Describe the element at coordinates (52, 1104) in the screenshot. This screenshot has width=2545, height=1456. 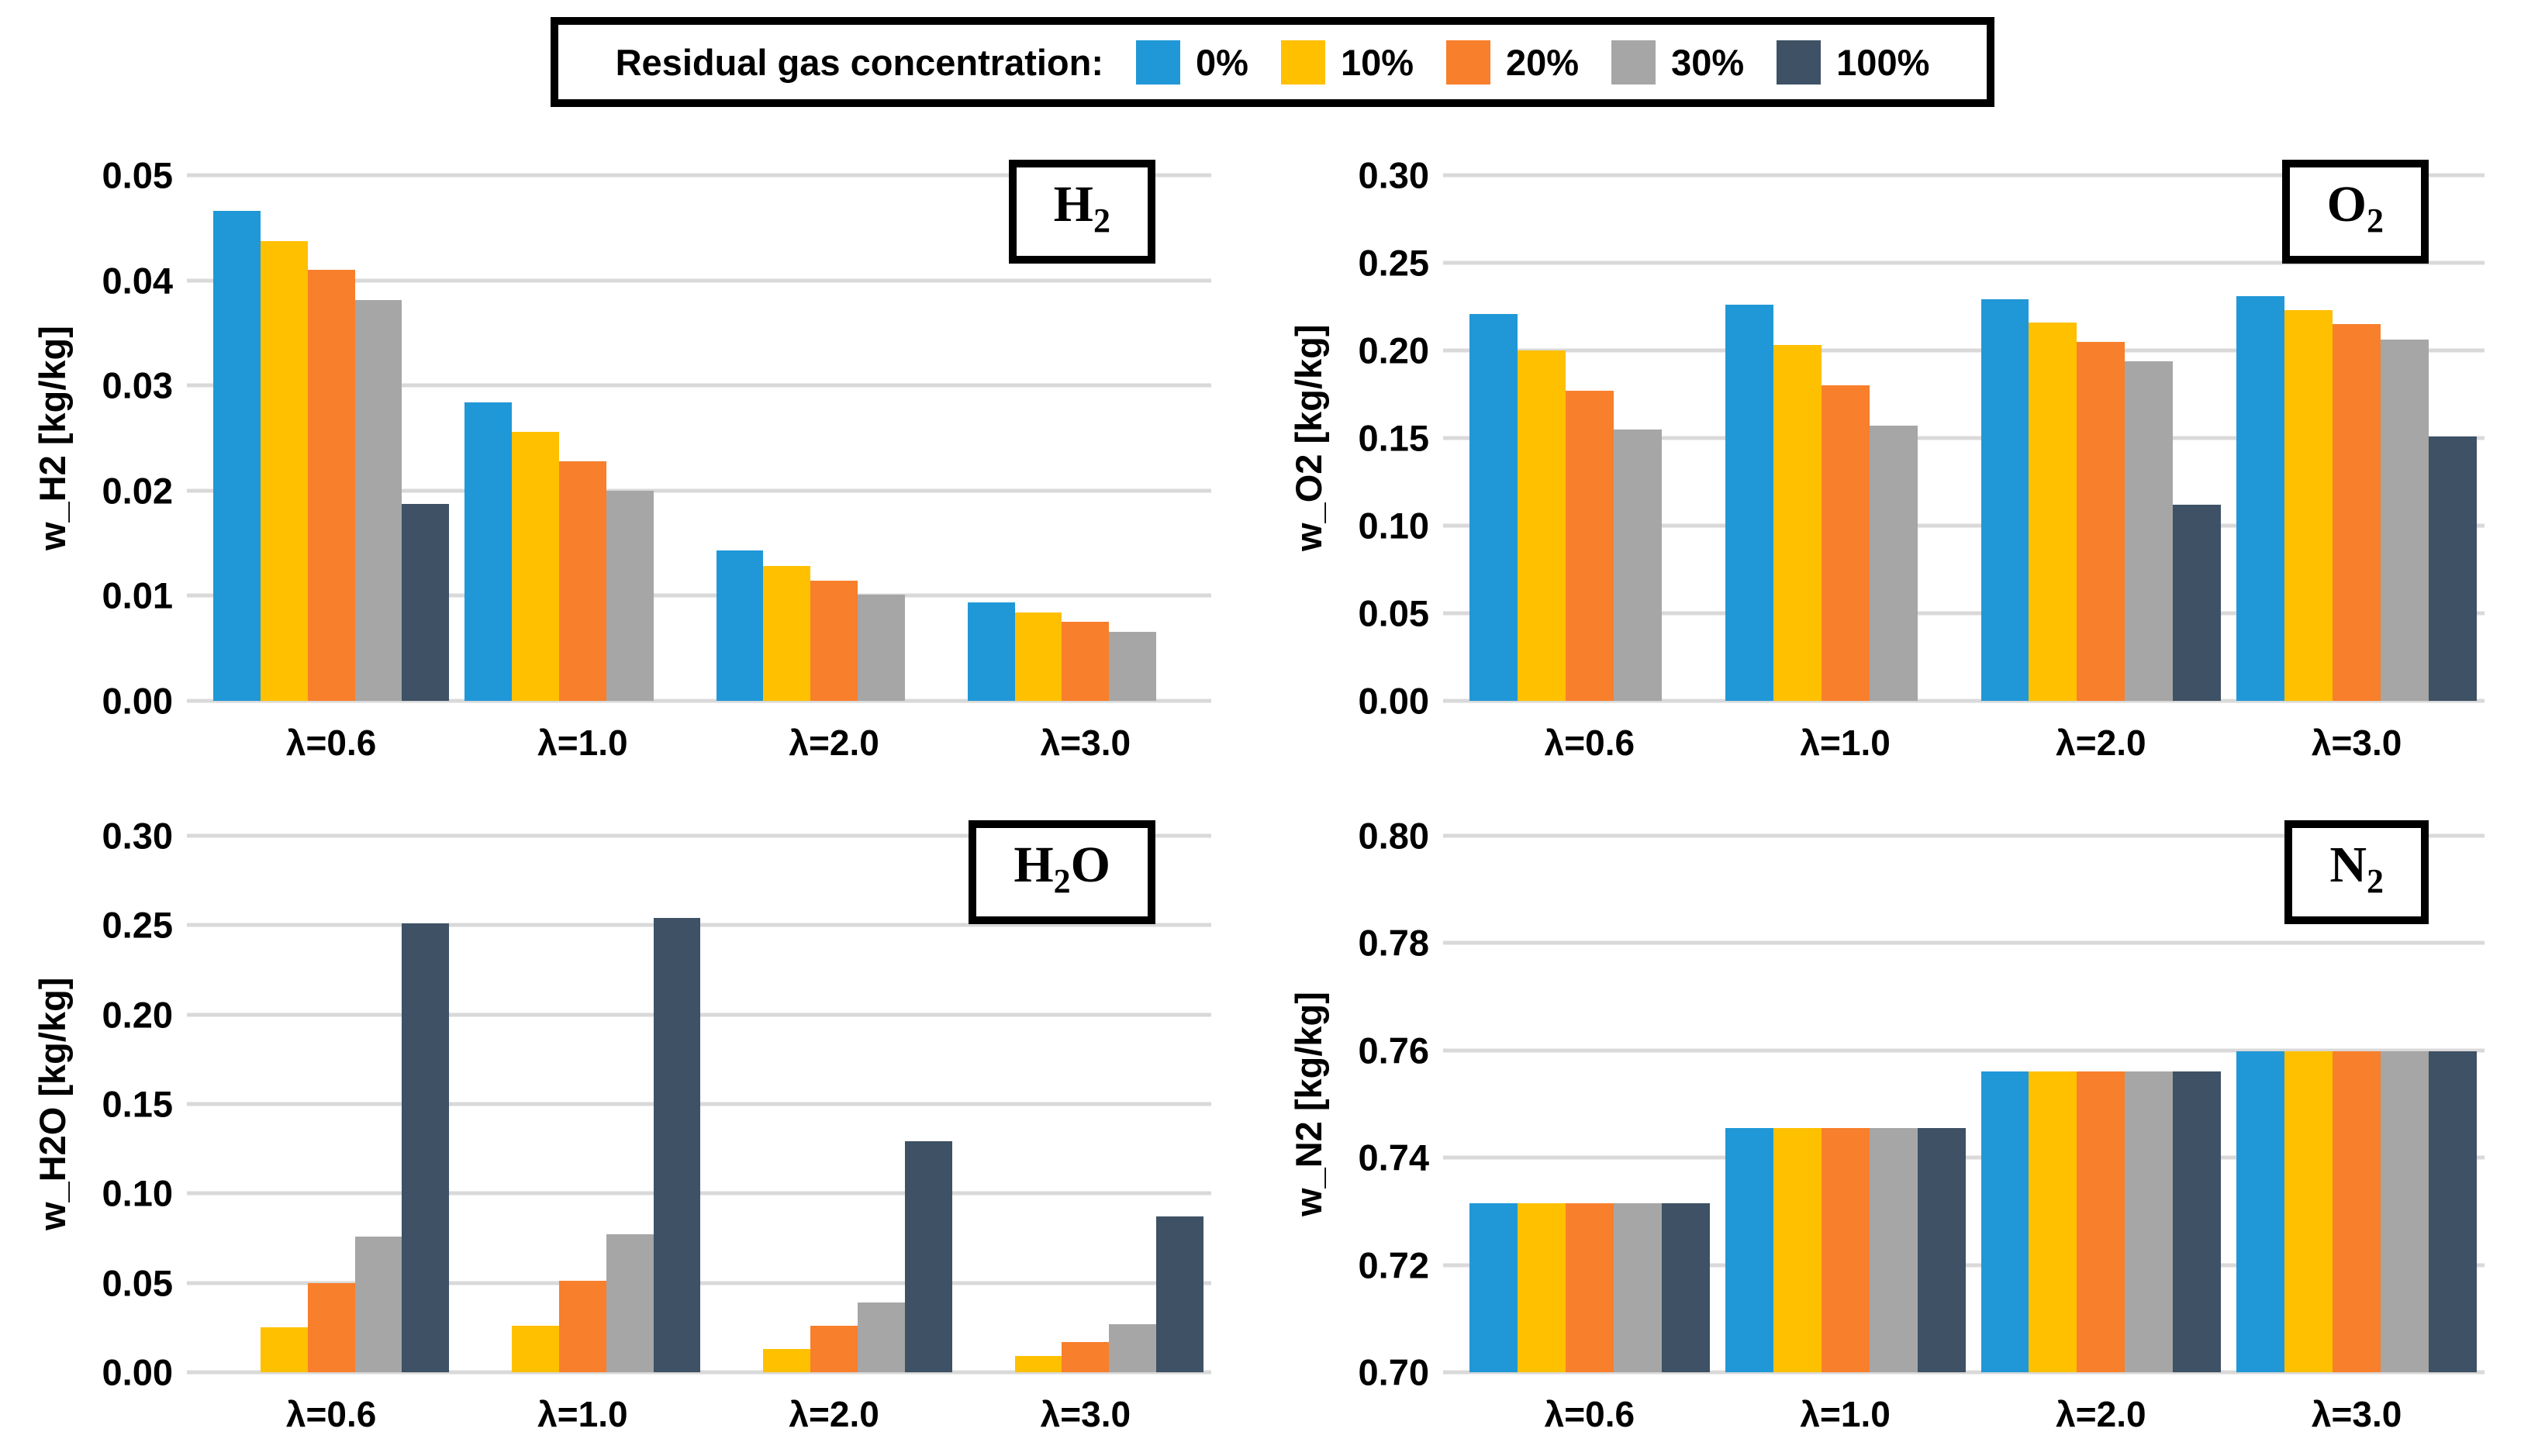
I see `y-axis-title: w_H2O [kg/kg]` at that location.